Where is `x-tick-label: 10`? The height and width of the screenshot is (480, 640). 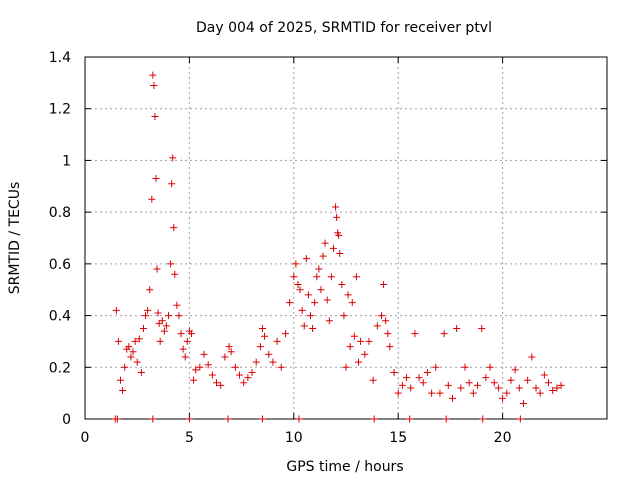
x-tick-label: 10 is located at coordinates (294, 438).